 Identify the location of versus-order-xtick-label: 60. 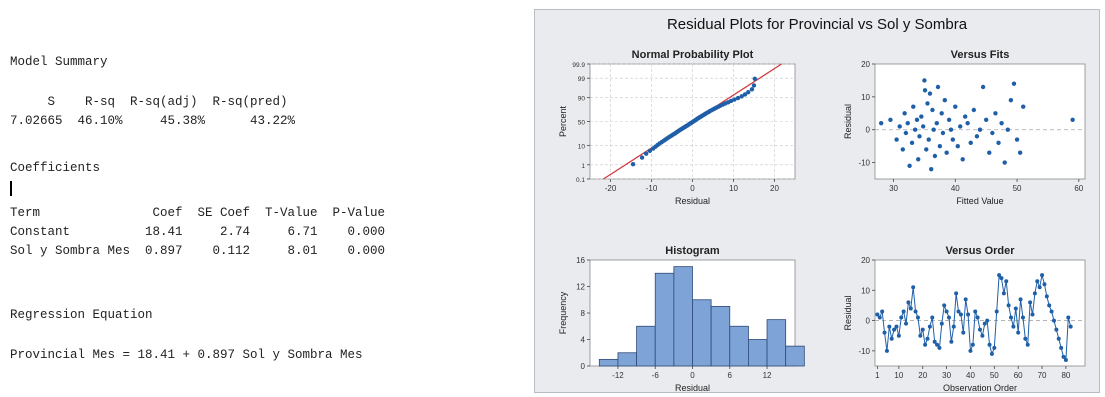
(1018, 375).